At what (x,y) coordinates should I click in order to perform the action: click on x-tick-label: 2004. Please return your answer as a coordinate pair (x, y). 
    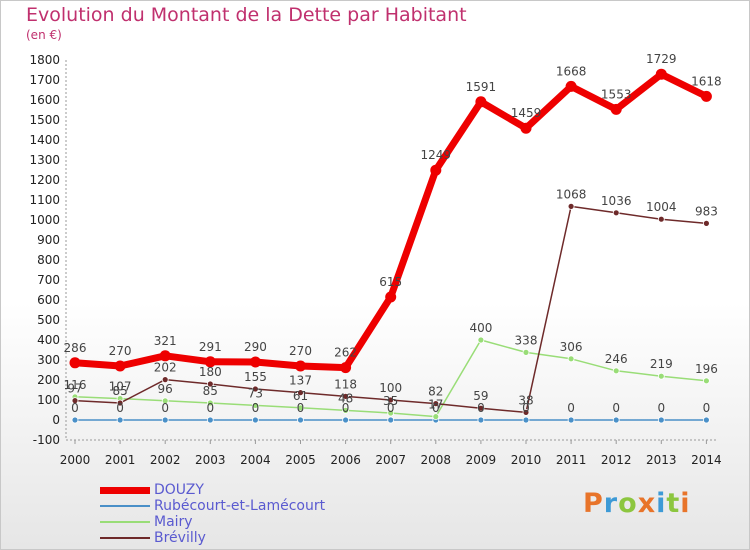
    Looking at the image, I should click on (255, 460).